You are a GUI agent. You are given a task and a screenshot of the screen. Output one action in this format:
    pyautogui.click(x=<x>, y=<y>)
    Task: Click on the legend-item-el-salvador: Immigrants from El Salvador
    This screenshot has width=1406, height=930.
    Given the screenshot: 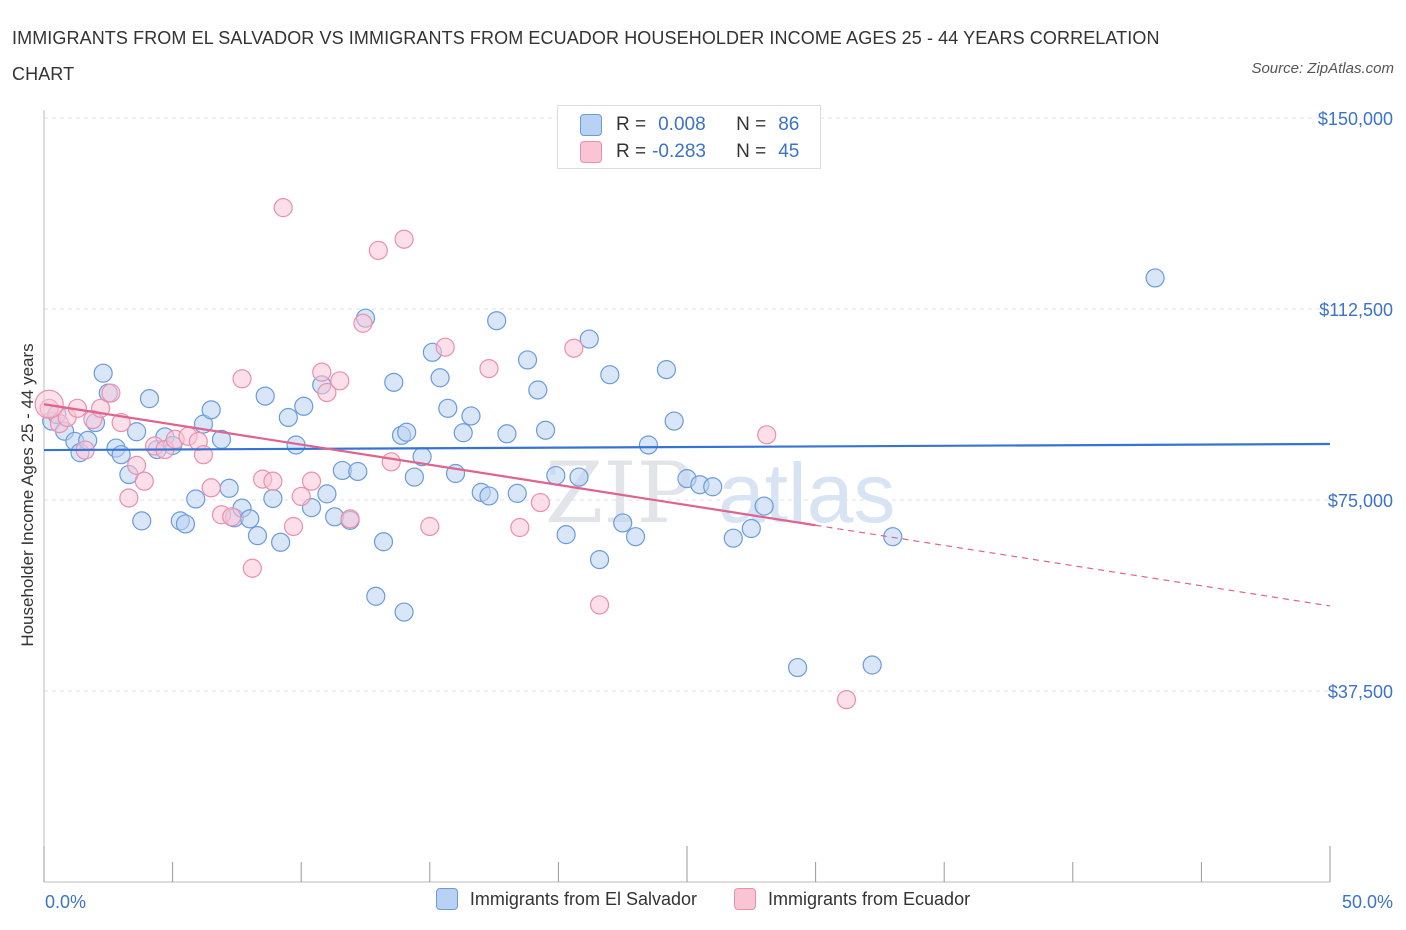 What is the action you would take?
    pyautogui.click(x=566, y=899)
    